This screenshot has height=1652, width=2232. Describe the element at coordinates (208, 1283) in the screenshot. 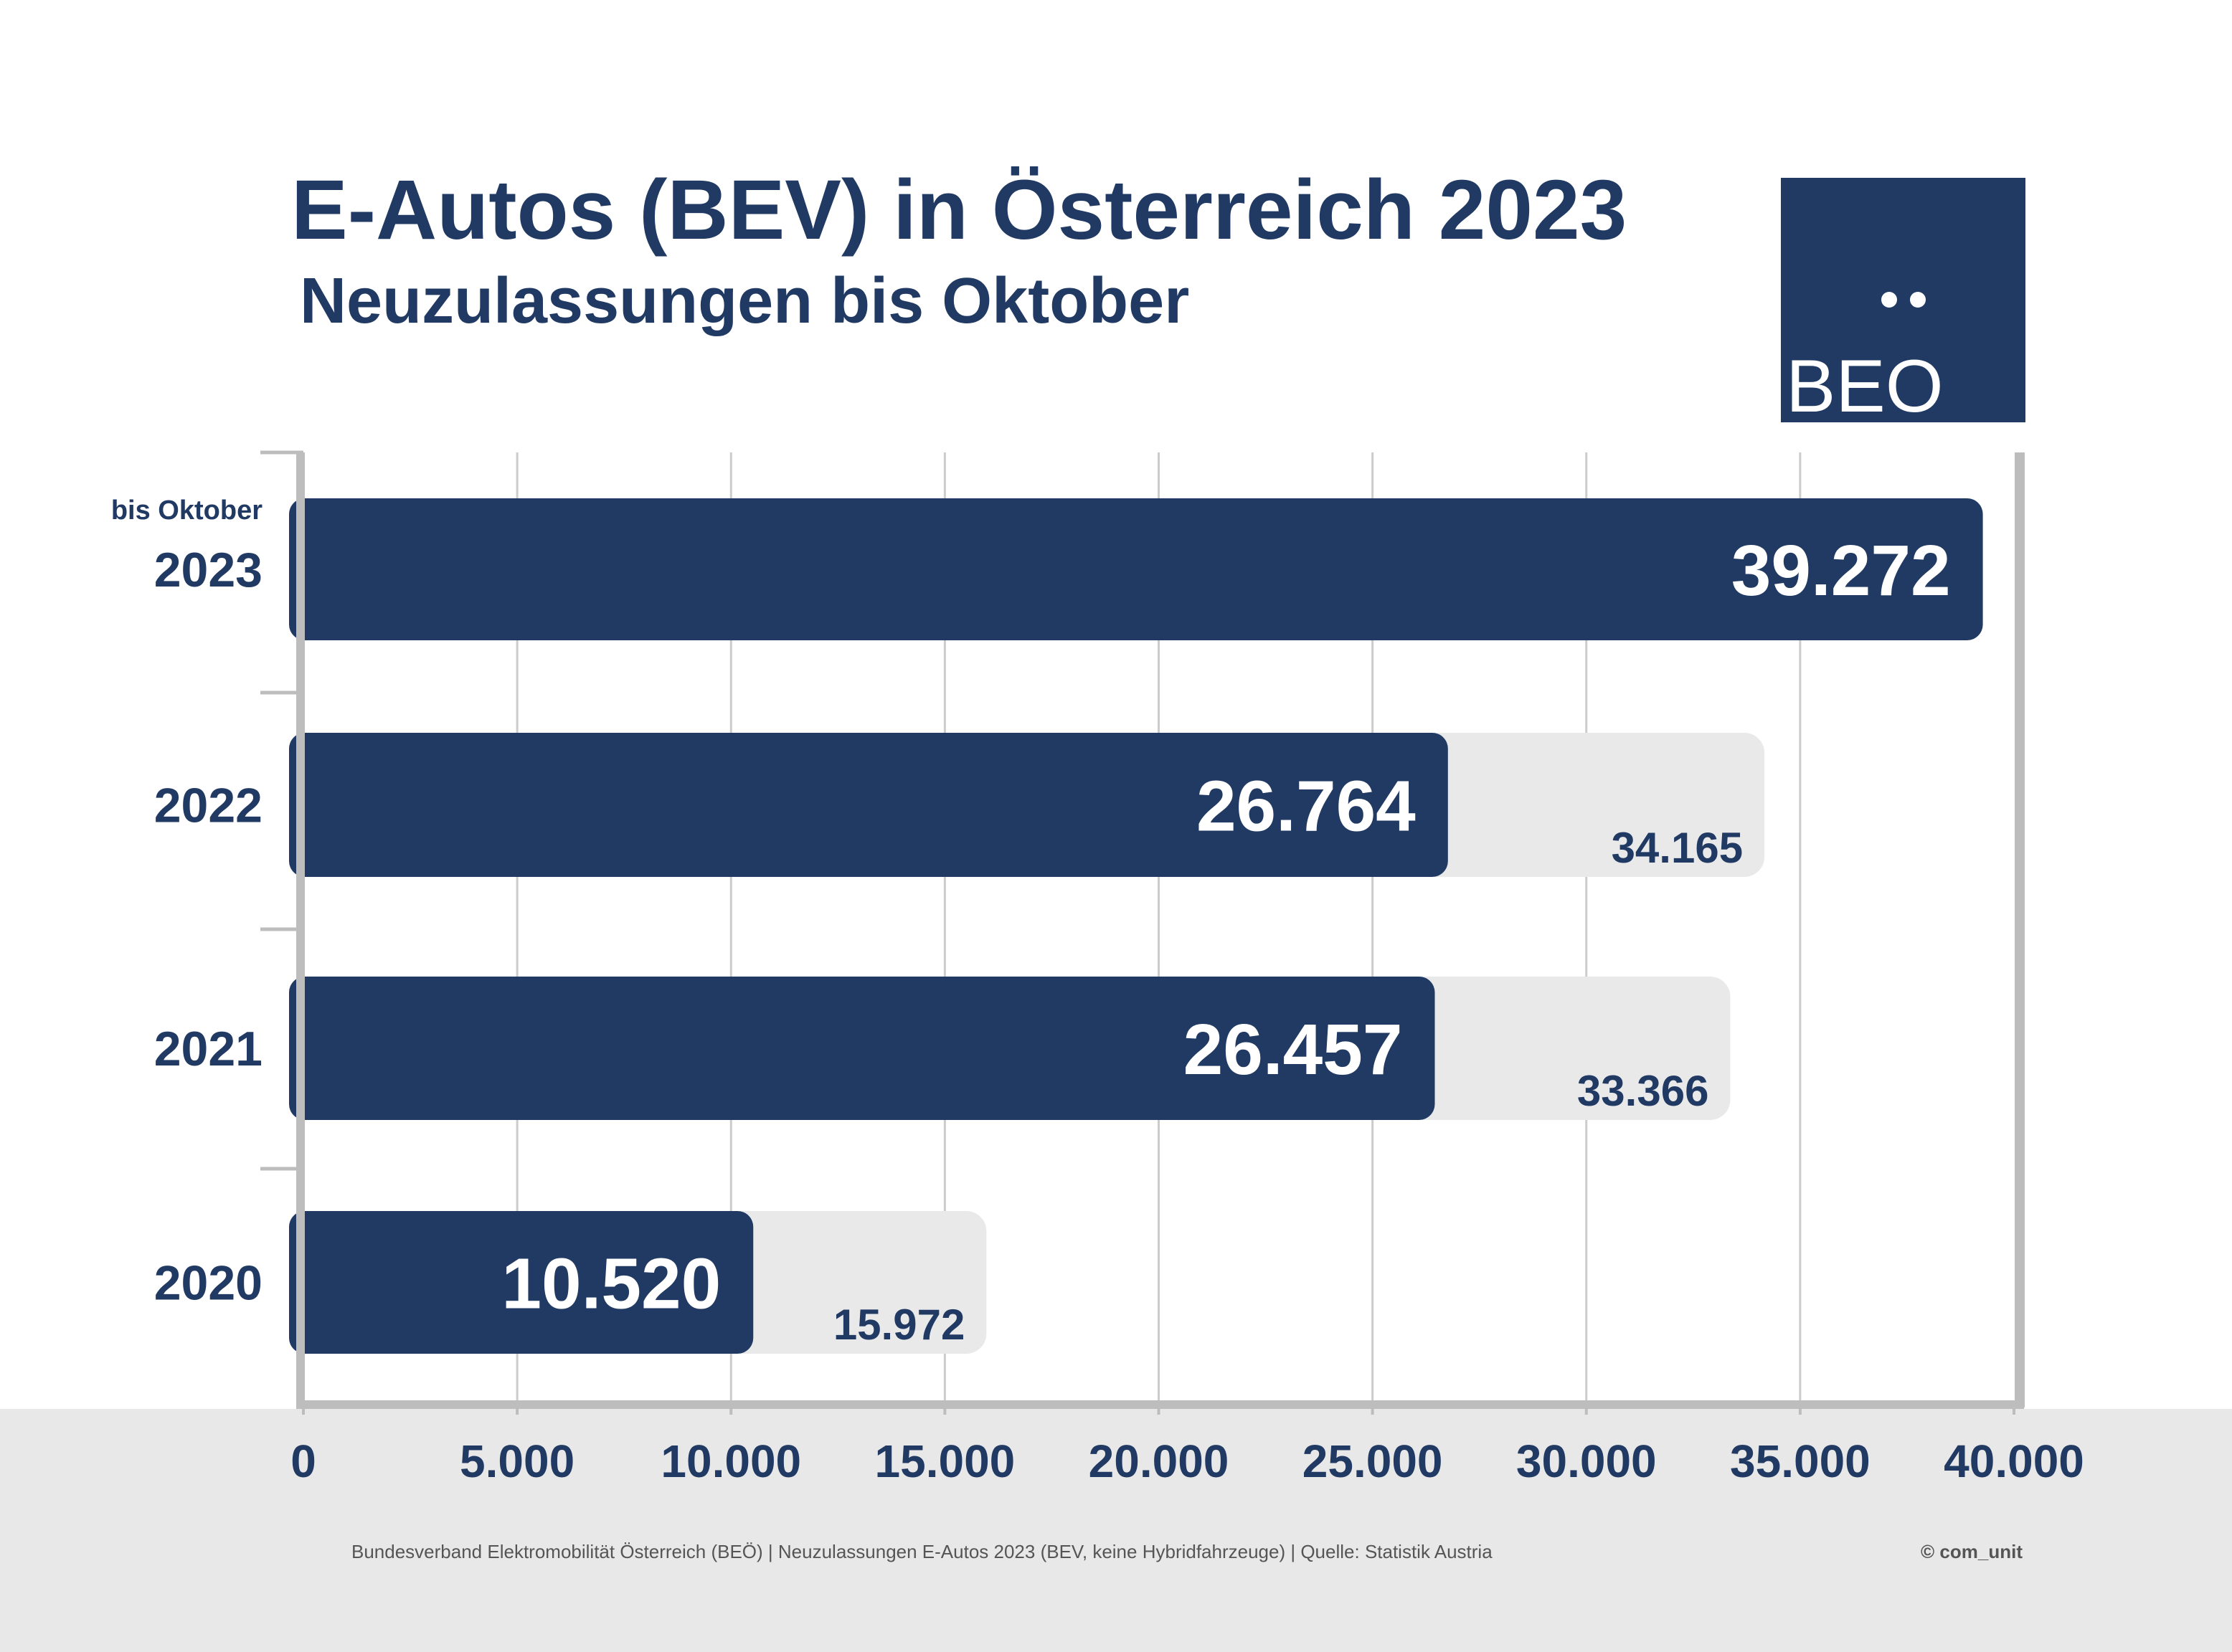

I see `y-category-label: 2020` at that location.